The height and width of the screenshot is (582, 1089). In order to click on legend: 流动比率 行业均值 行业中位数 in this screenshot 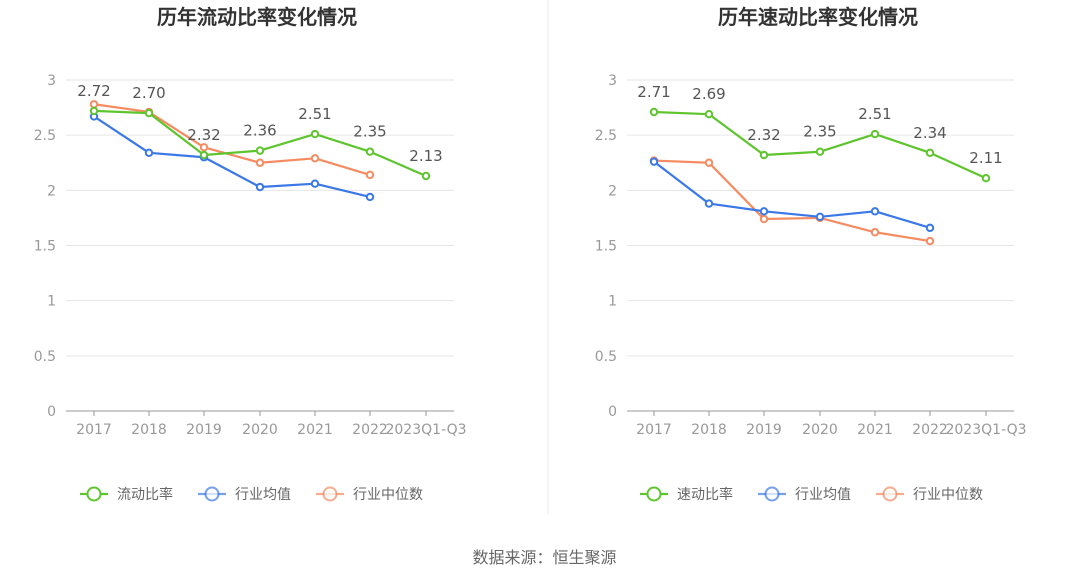, I will do `click(251, 494)`.